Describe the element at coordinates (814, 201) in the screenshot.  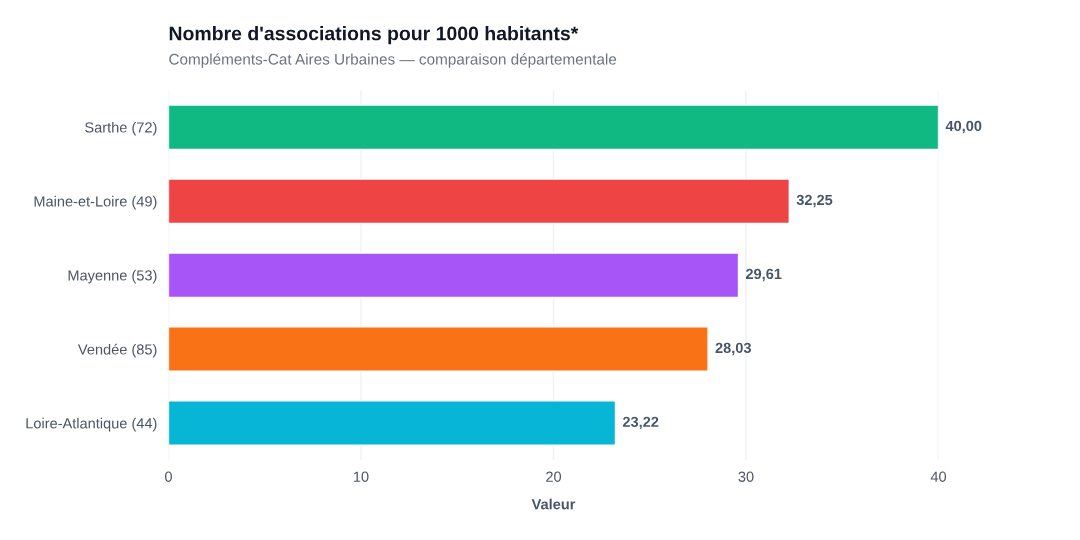
I see `data-label: 32,25` at that location.